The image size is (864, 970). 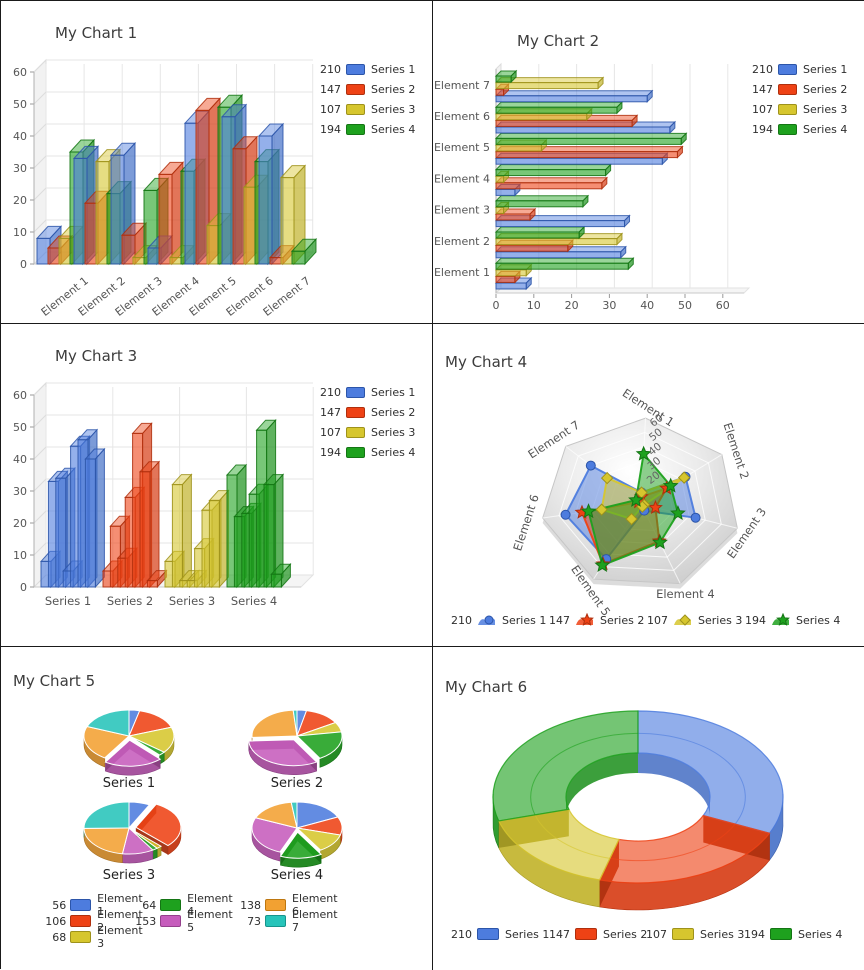 I want to click on legend-value: 138, so click(x=251, y=905).